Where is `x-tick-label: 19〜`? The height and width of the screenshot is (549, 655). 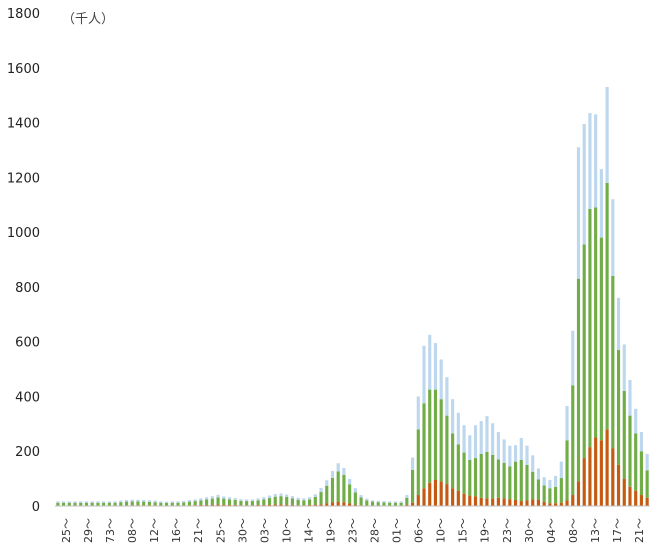 x-tick-label: 19〜 is located at coordinates (330, 530).